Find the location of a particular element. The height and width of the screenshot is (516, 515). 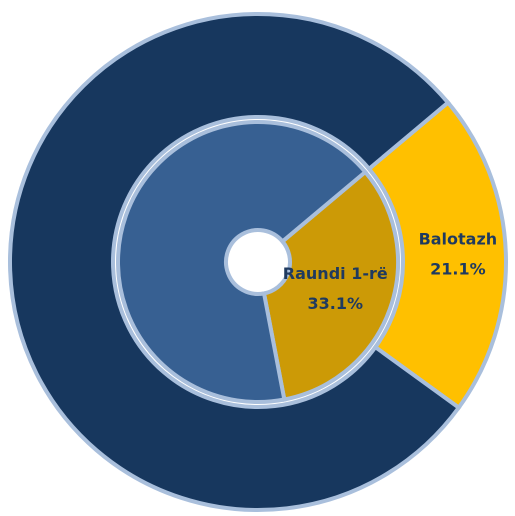

segment-value: 33.1% is located at coordinates (336, 303).